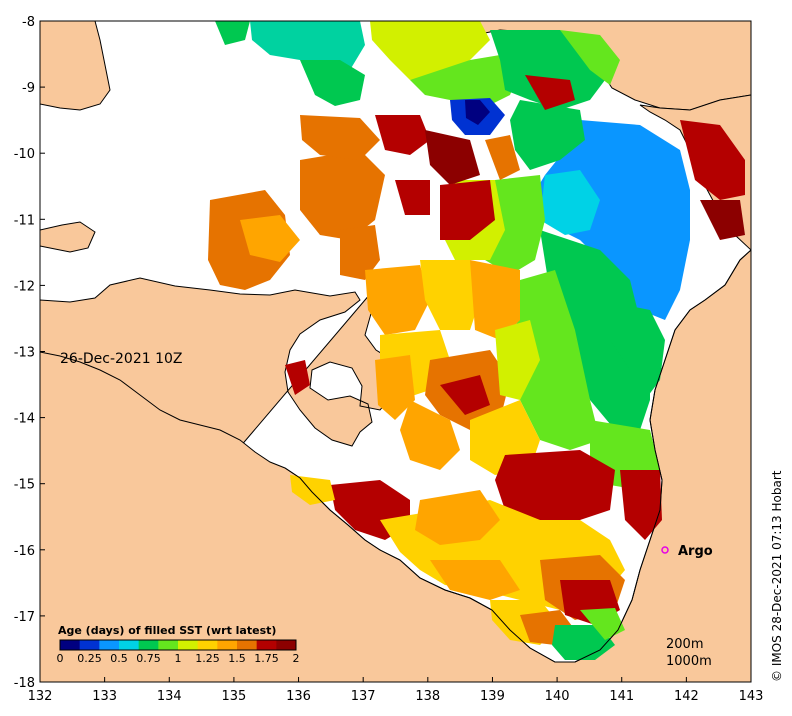  I want to click on lon-tick-label: 134, so click(169, 696).